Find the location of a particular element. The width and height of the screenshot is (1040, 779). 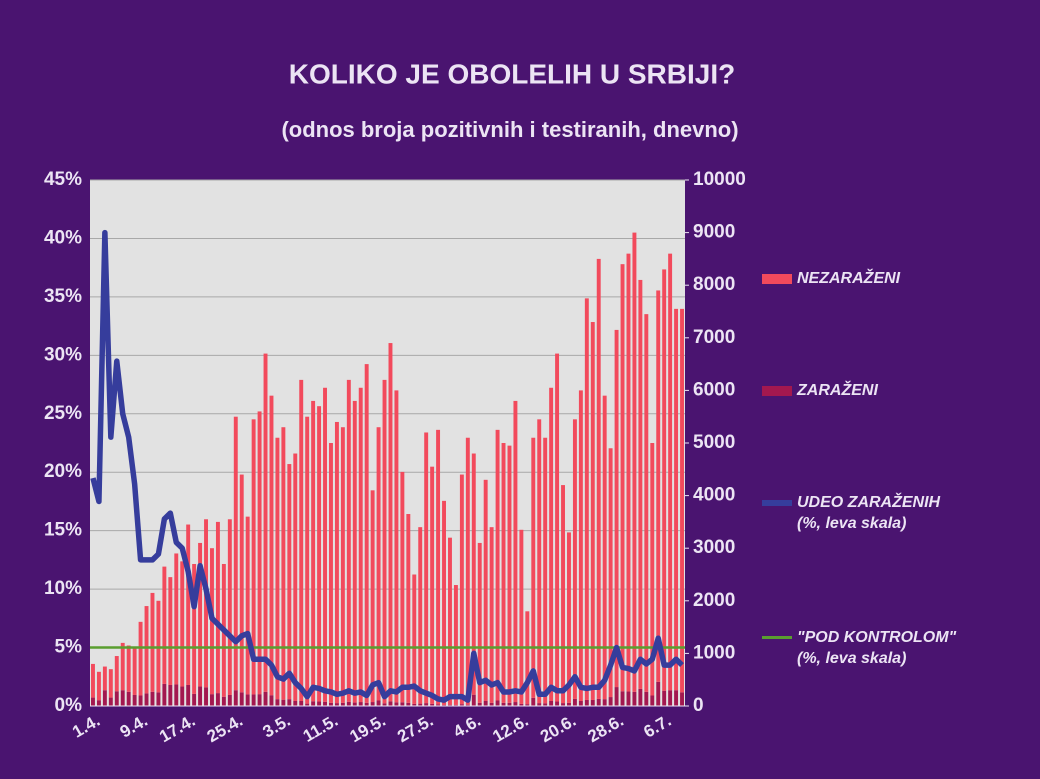

legend-label: NEZARAŽENI is located at coordinates (849, 278).